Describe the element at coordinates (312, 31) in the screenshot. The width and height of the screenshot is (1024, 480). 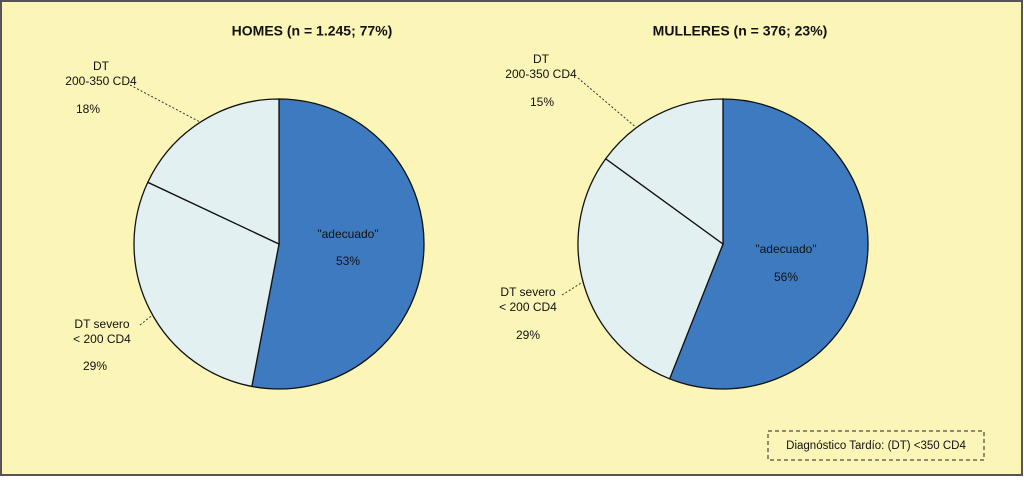
I see `chart-title: HOMES (n = 1.245; 77%)` at that location.